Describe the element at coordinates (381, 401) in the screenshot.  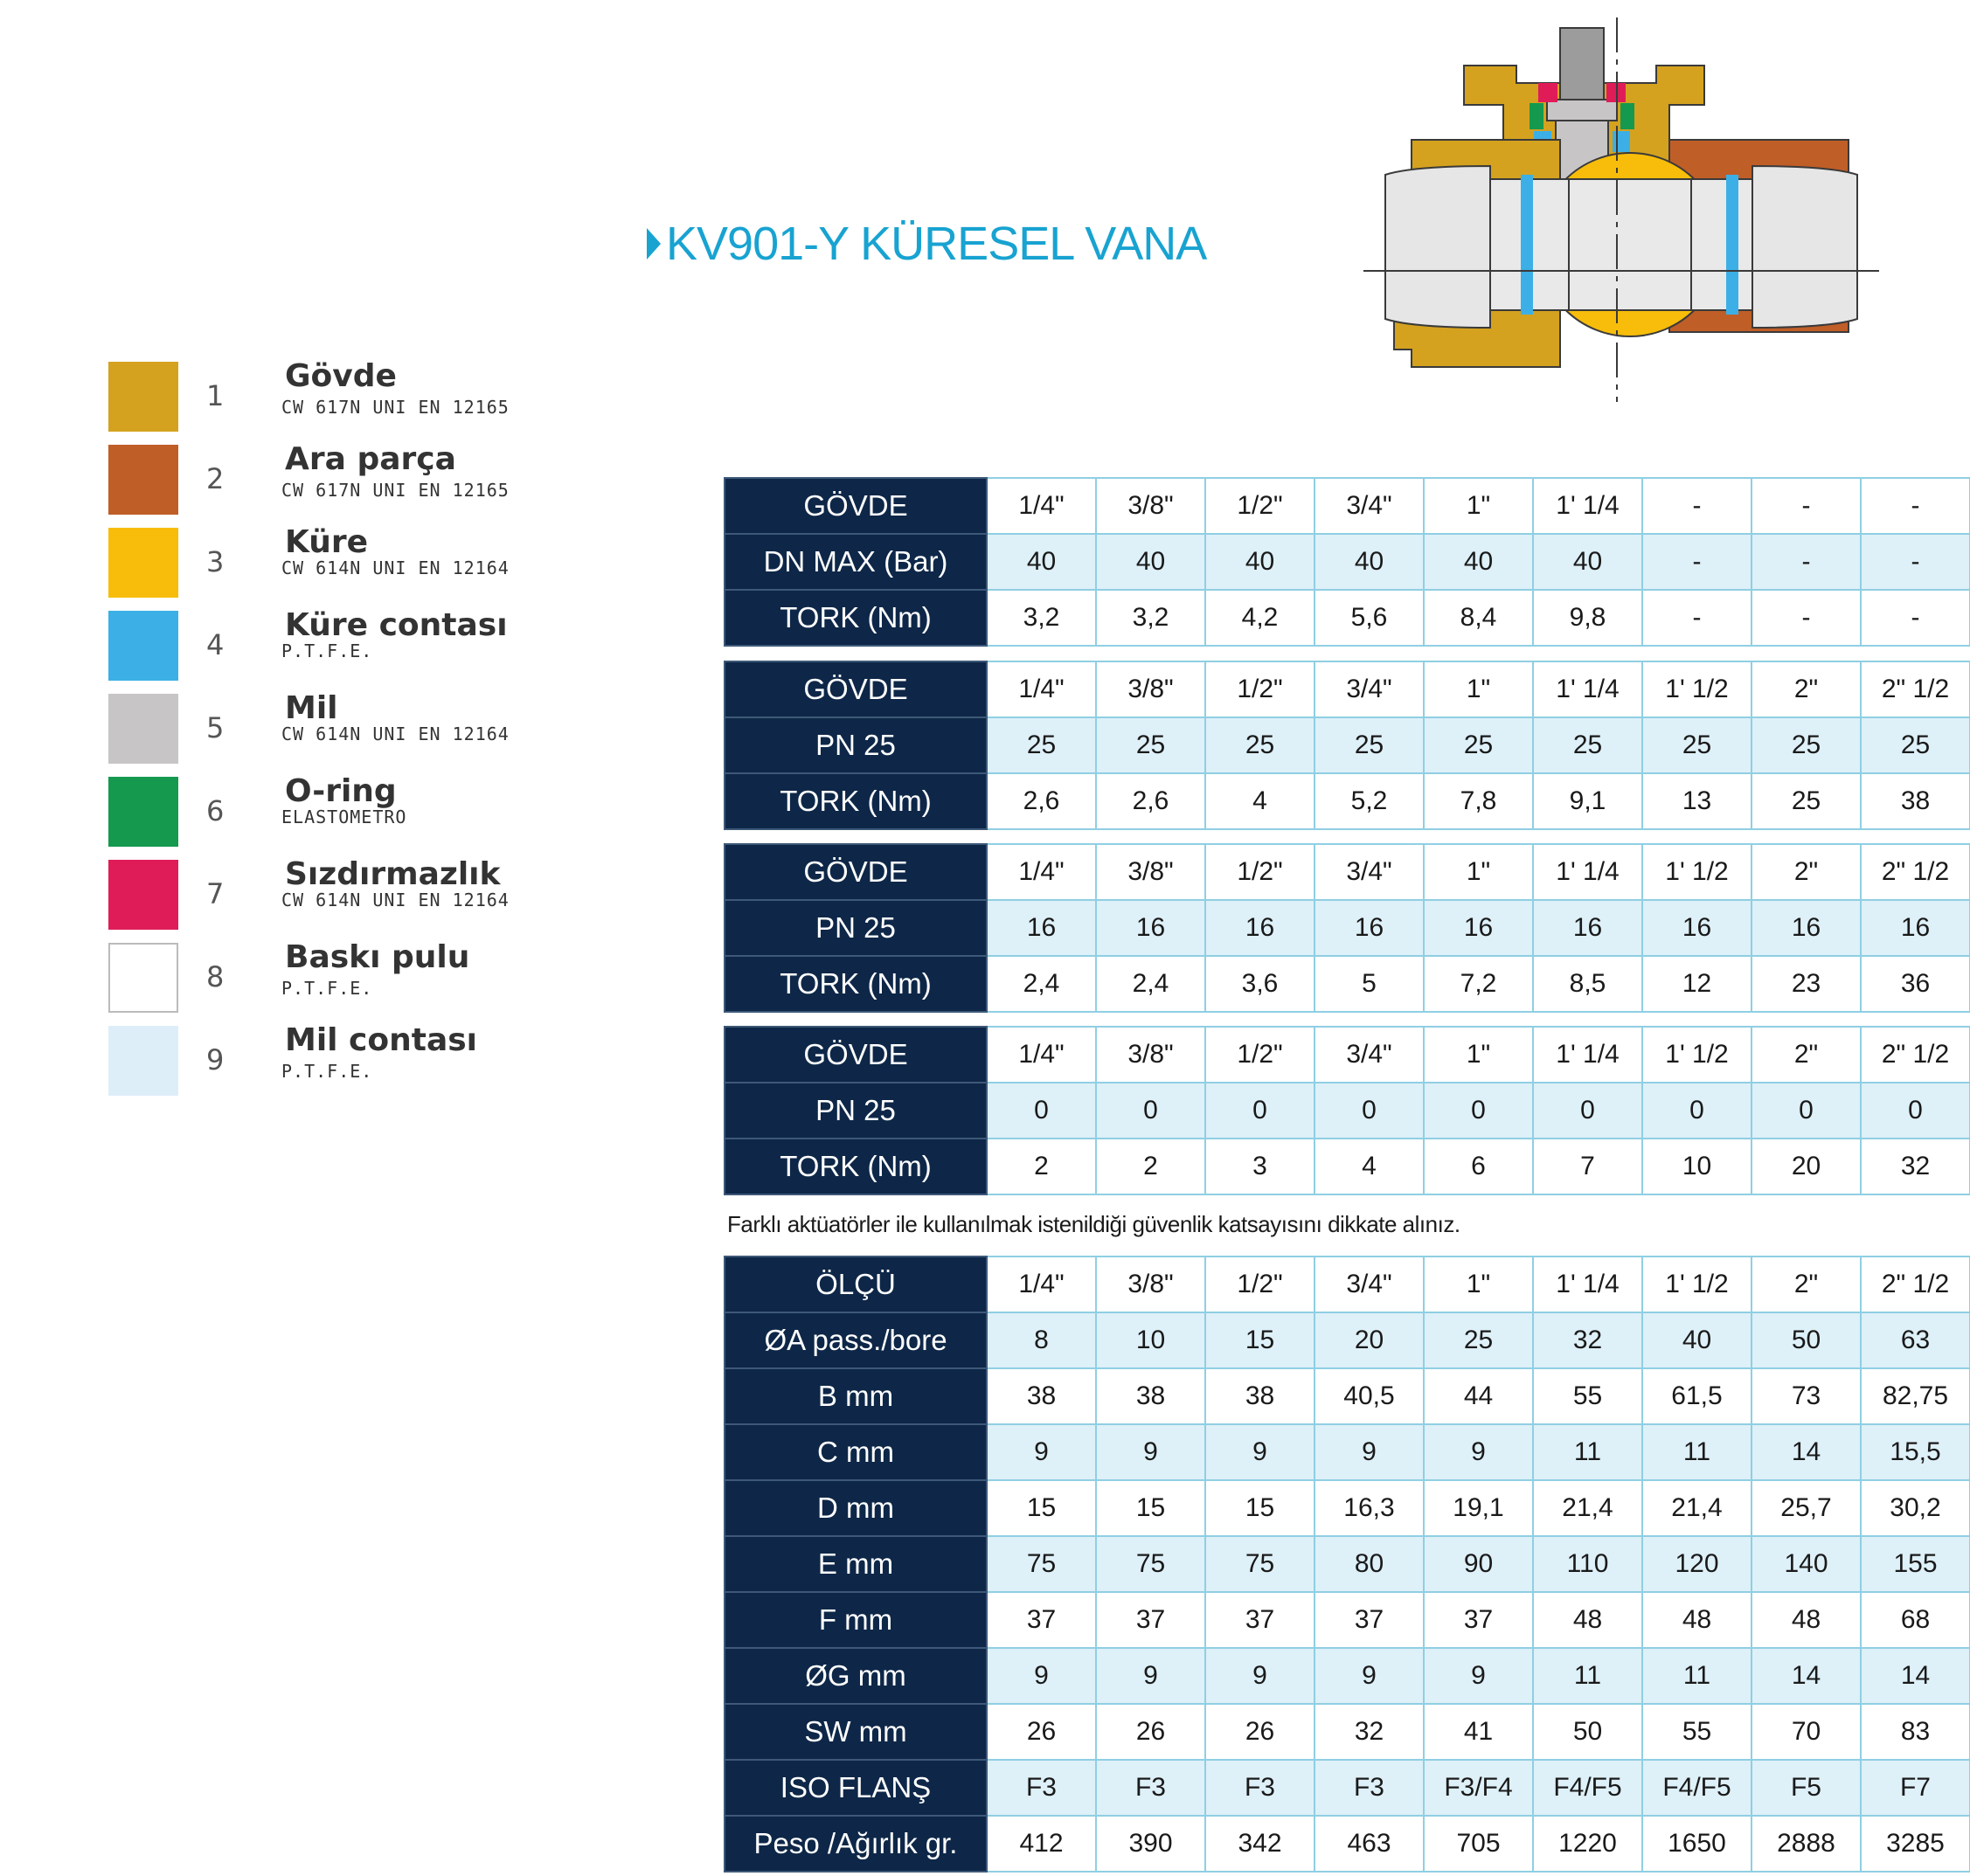
I see `legend-item: 1 Gövde CW 617N UNI EN 12165` at that location.